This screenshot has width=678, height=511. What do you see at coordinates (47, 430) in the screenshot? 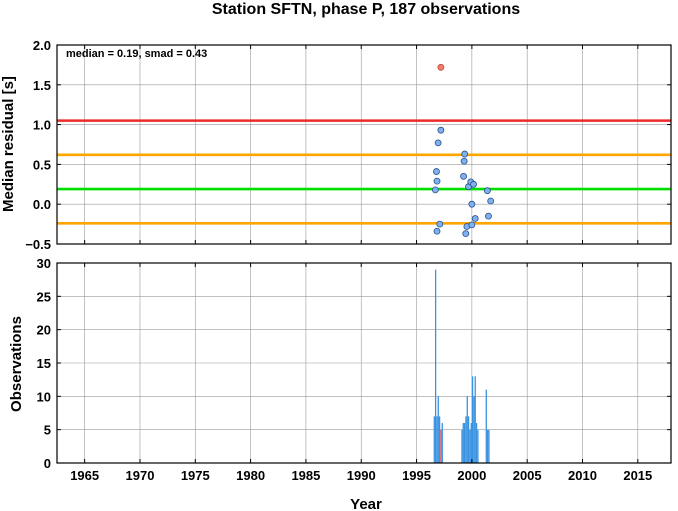
I see `y-tick-label: 5` at bounding box center [47, 430].